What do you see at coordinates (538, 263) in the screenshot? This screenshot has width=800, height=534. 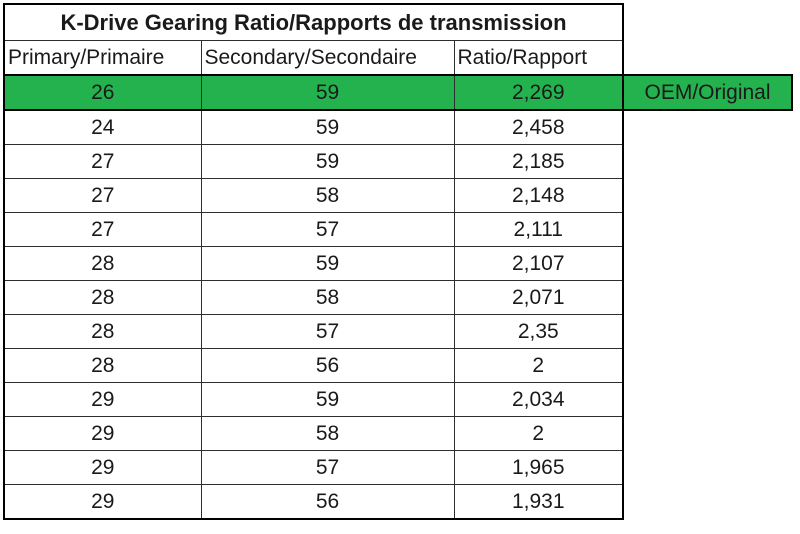 I see `cell-ratio: 2,107` at bounding box center [538, 263].